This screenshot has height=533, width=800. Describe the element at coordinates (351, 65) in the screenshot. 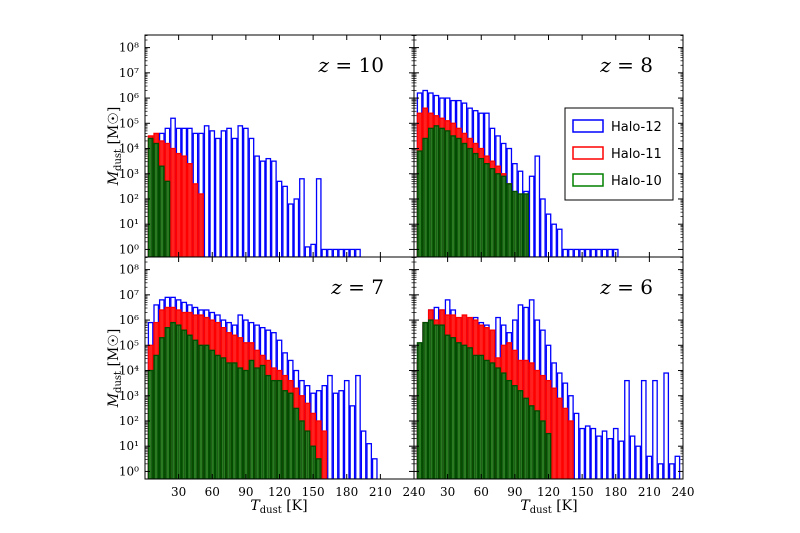

I see `panel-z-label: z = 10` at that location.